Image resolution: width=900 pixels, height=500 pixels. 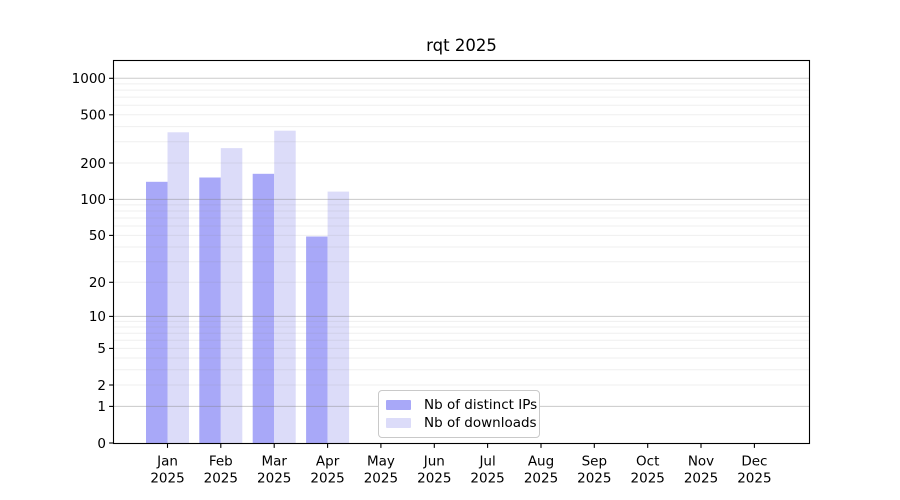 What do you see at coordinates (97, 317) in the screenshot?
I see `y-tick-label: 10` at bounding box center [97, 317].